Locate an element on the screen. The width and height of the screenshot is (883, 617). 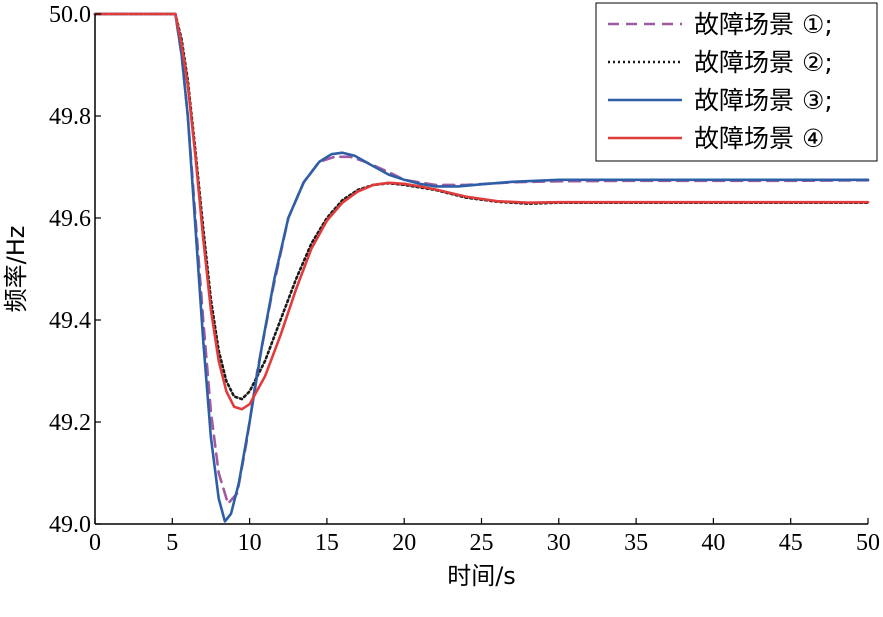
legend-label: 故障场景 ②; is located at coordinates (763, 62).